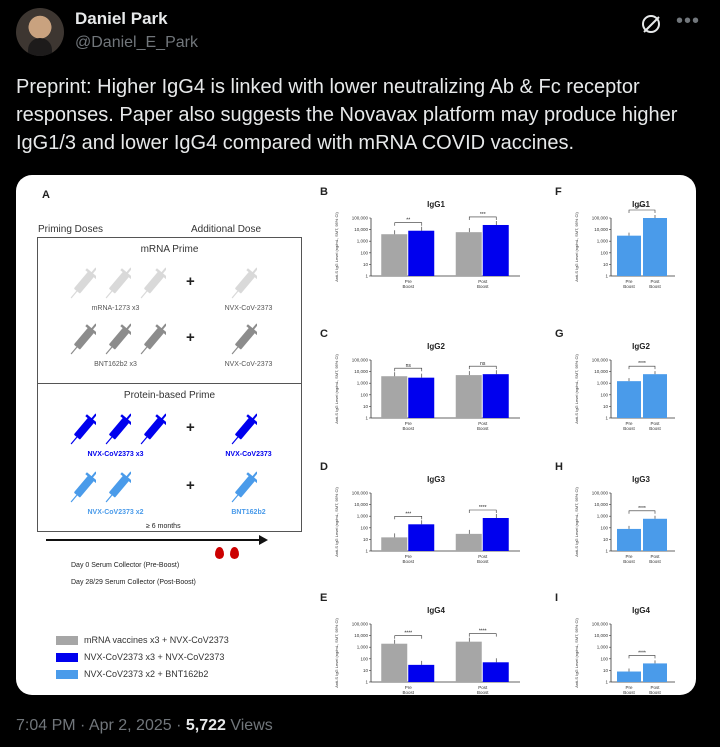 The height and width of the screenshot is (747, 720). Describe the element at coordinates (121, 18) in the screenshot. I see `author-name: Daniel Park` at that location.